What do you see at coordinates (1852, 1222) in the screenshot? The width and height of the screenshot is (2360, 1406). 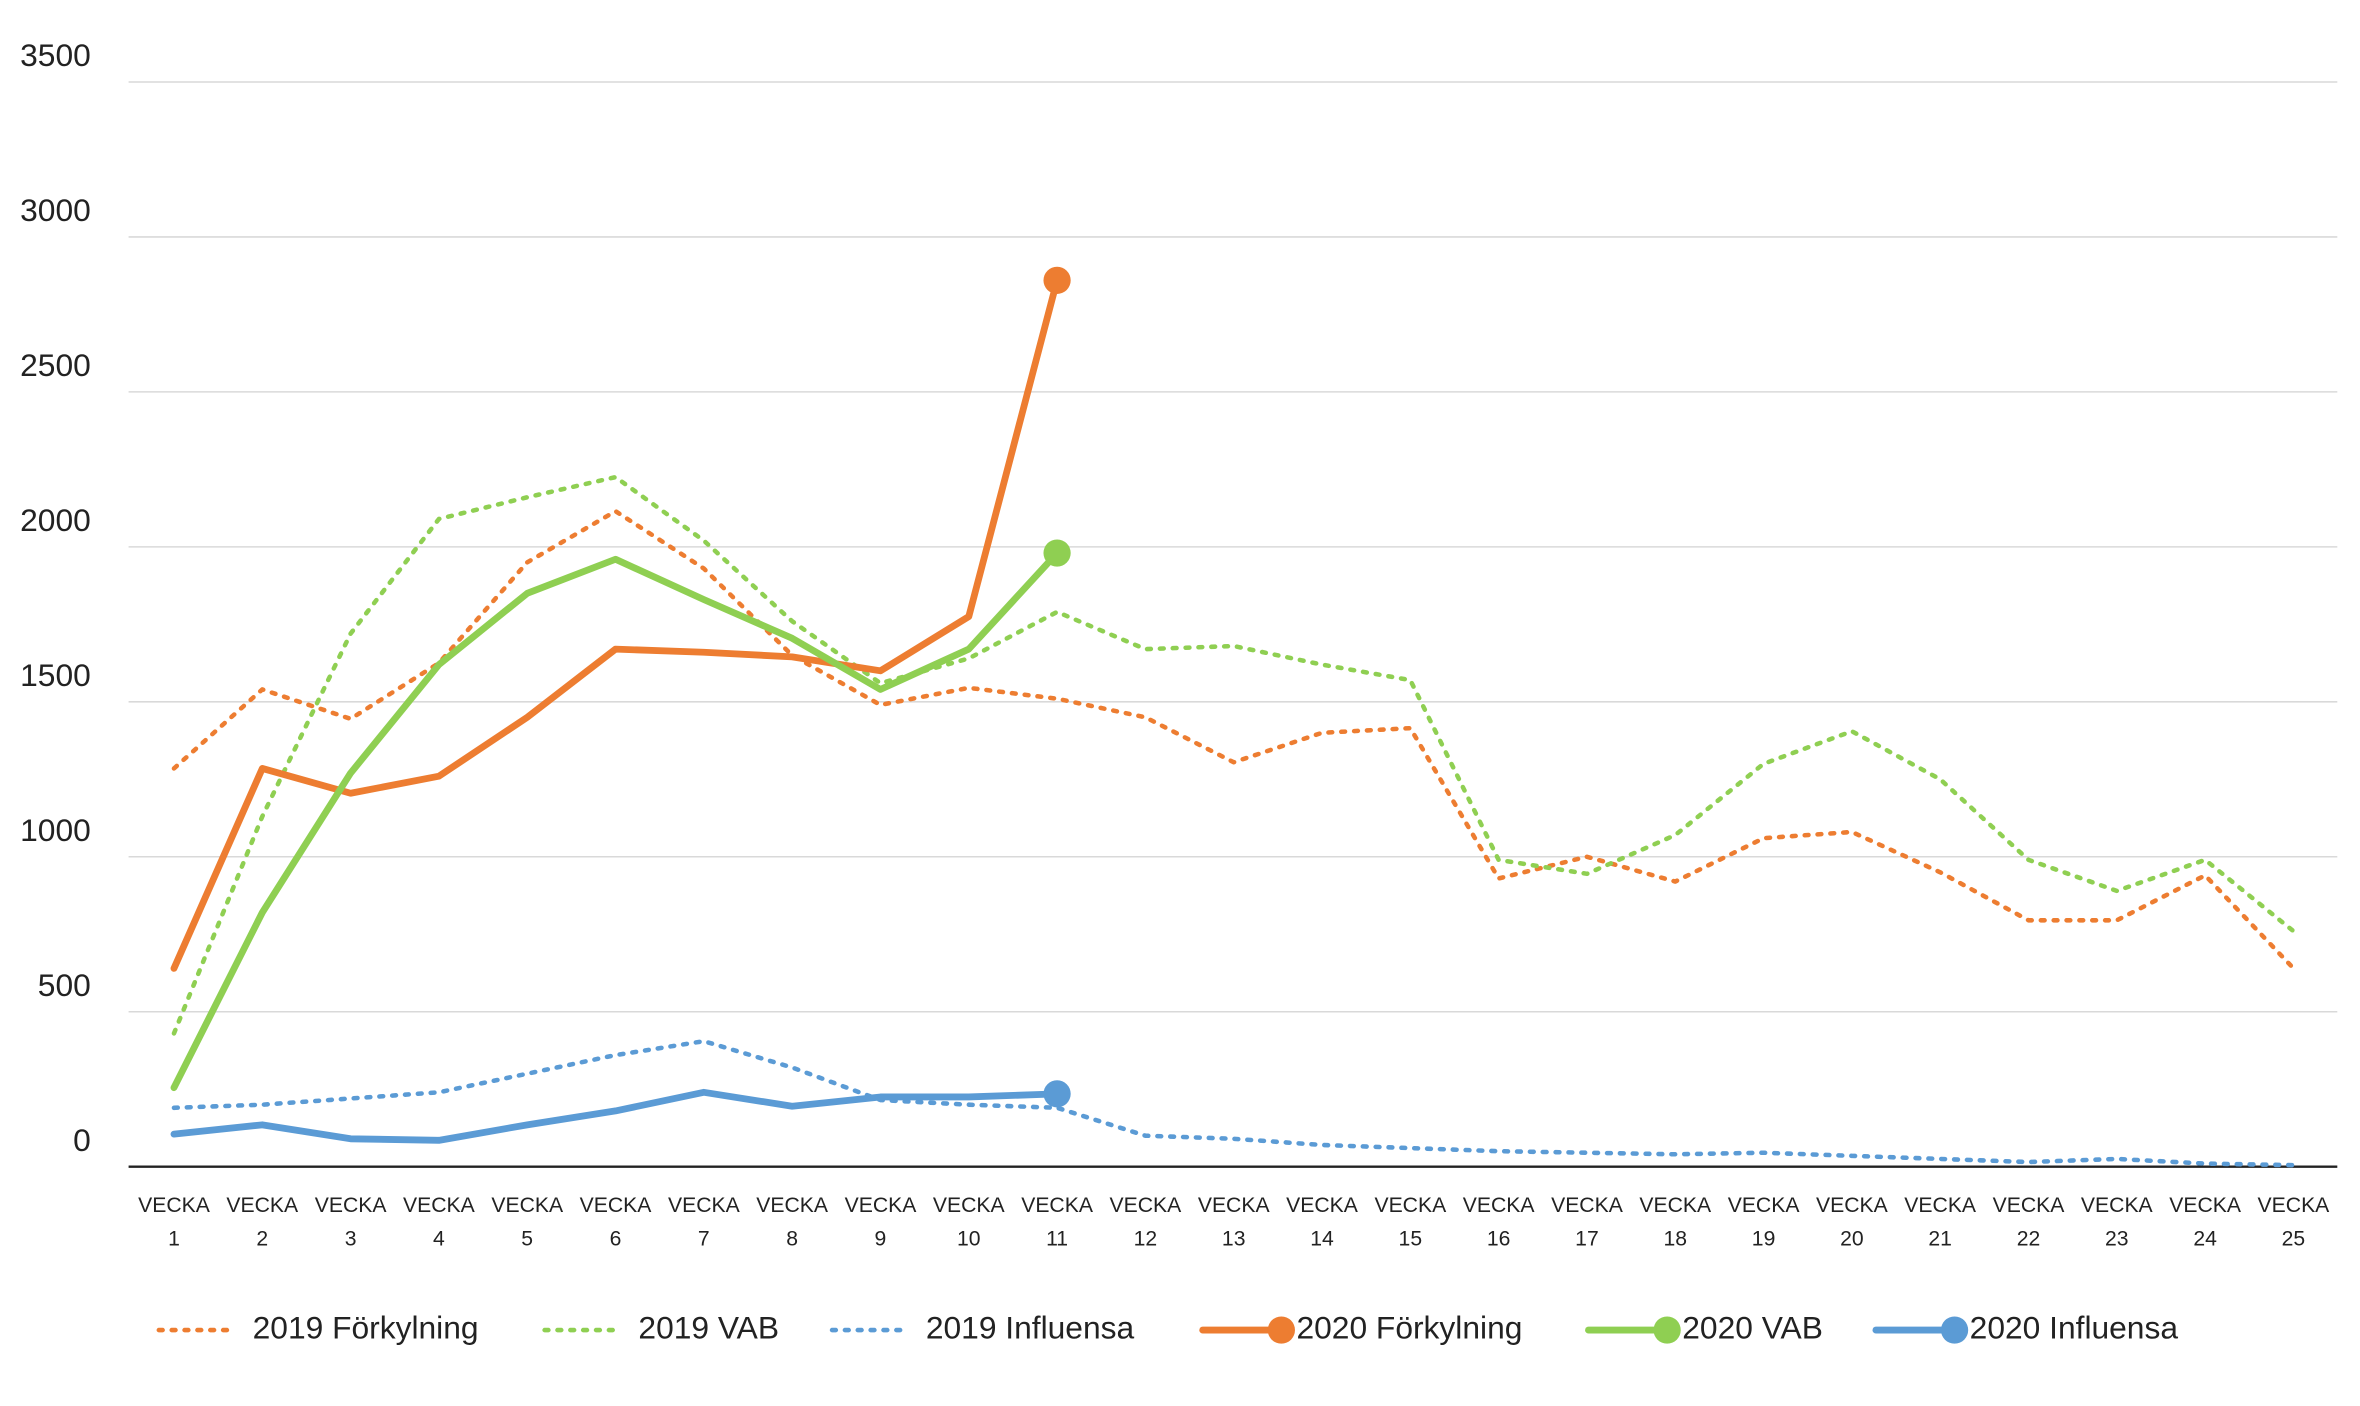 I see `x-tick-label: VECKA 20` at bounding box center [1852, 1222].